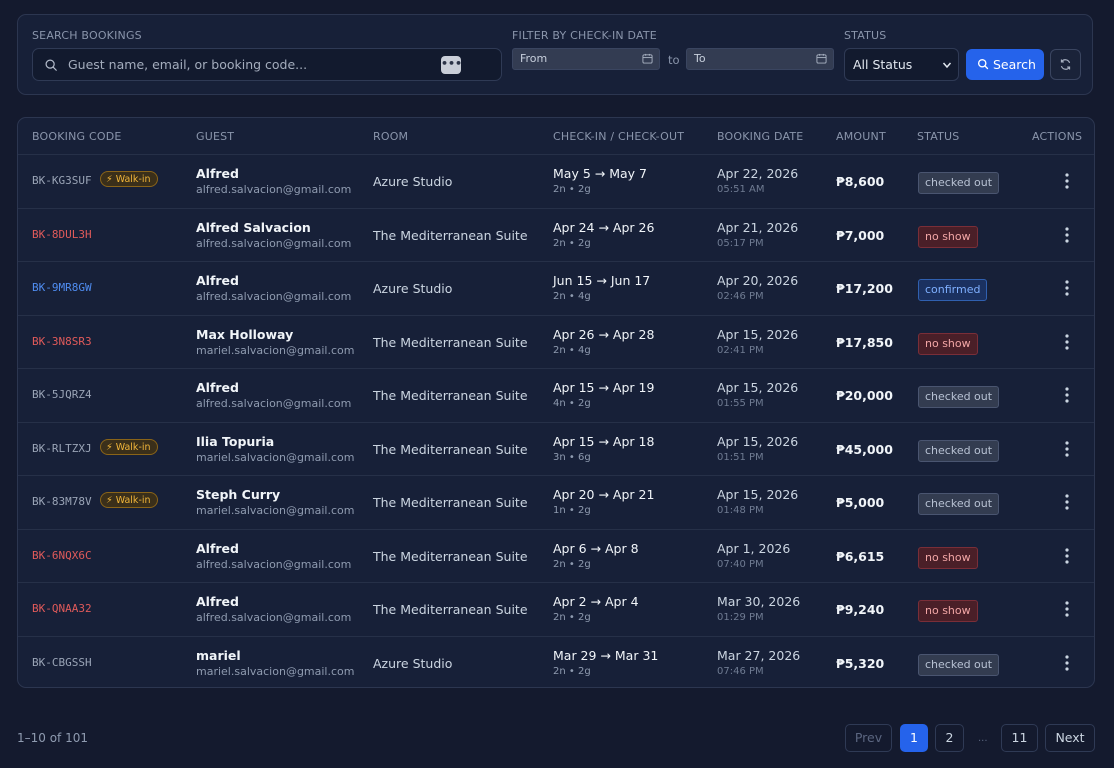  Describe the element at coordinates (740, 564) in the screenshot. I see `booking-time: 07:40 PM` at that location.